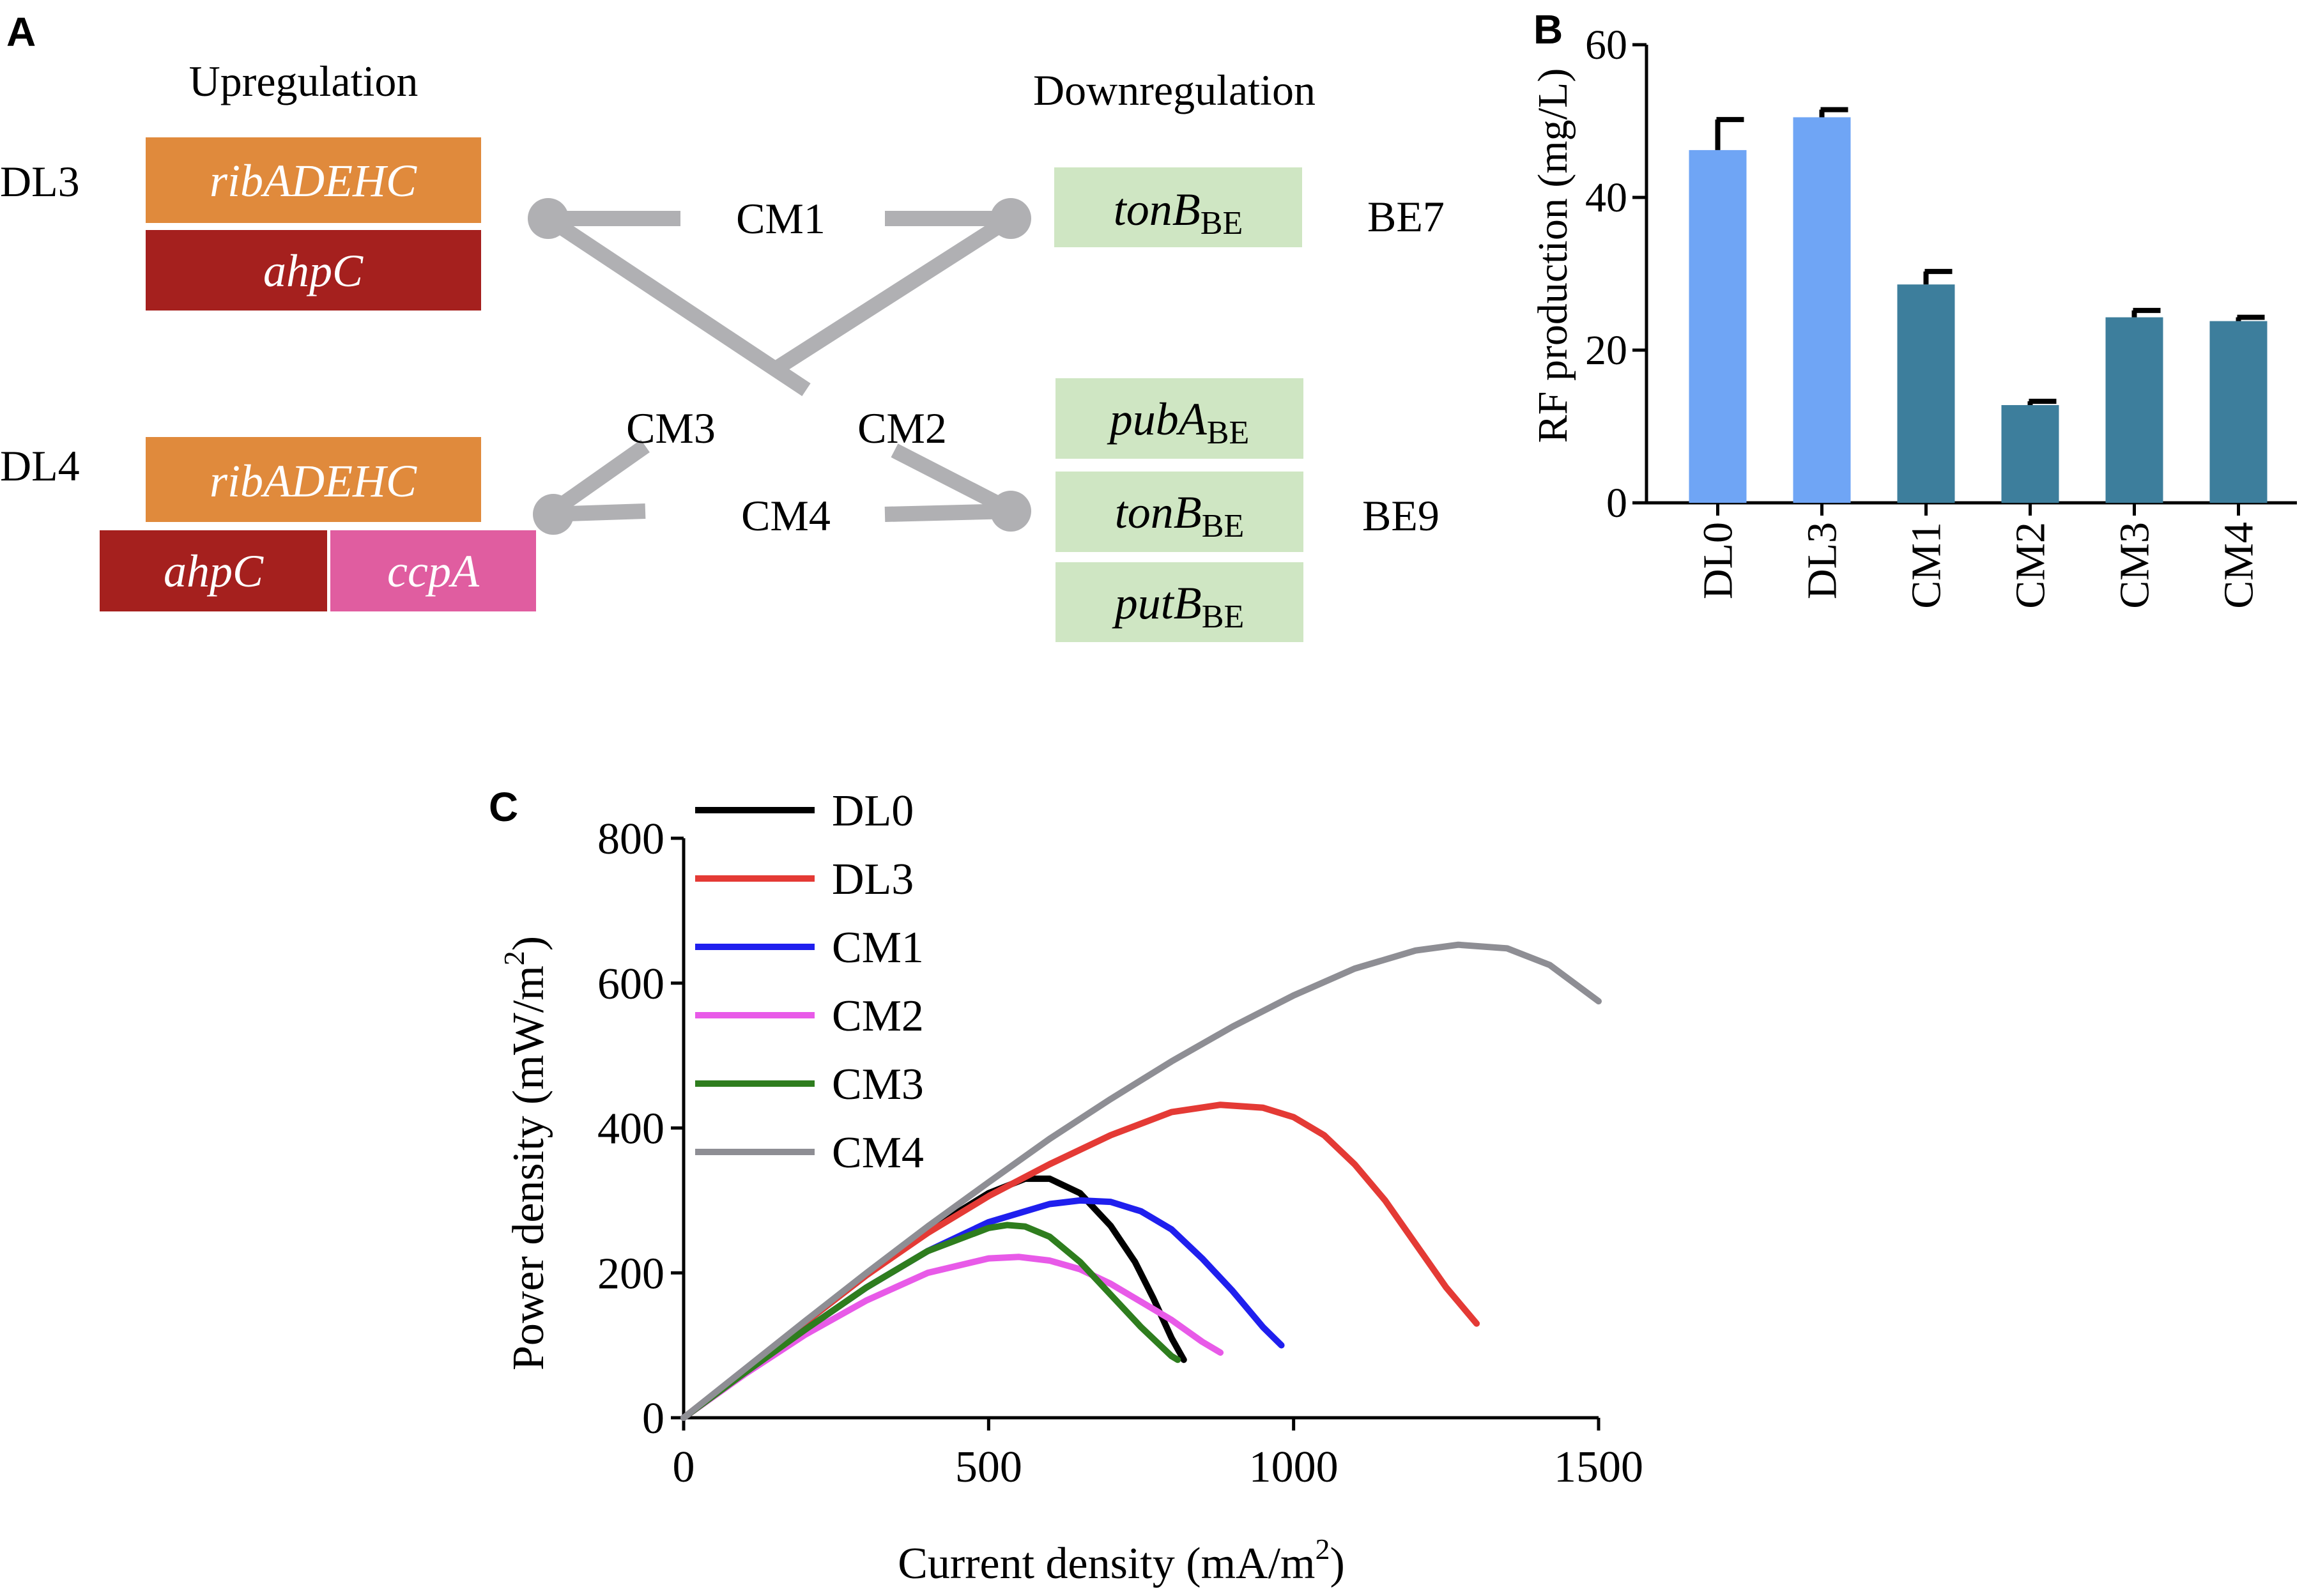 The image size is (2318, 1596). I want to click on y-tick-label: 0, so click(653, 1418).